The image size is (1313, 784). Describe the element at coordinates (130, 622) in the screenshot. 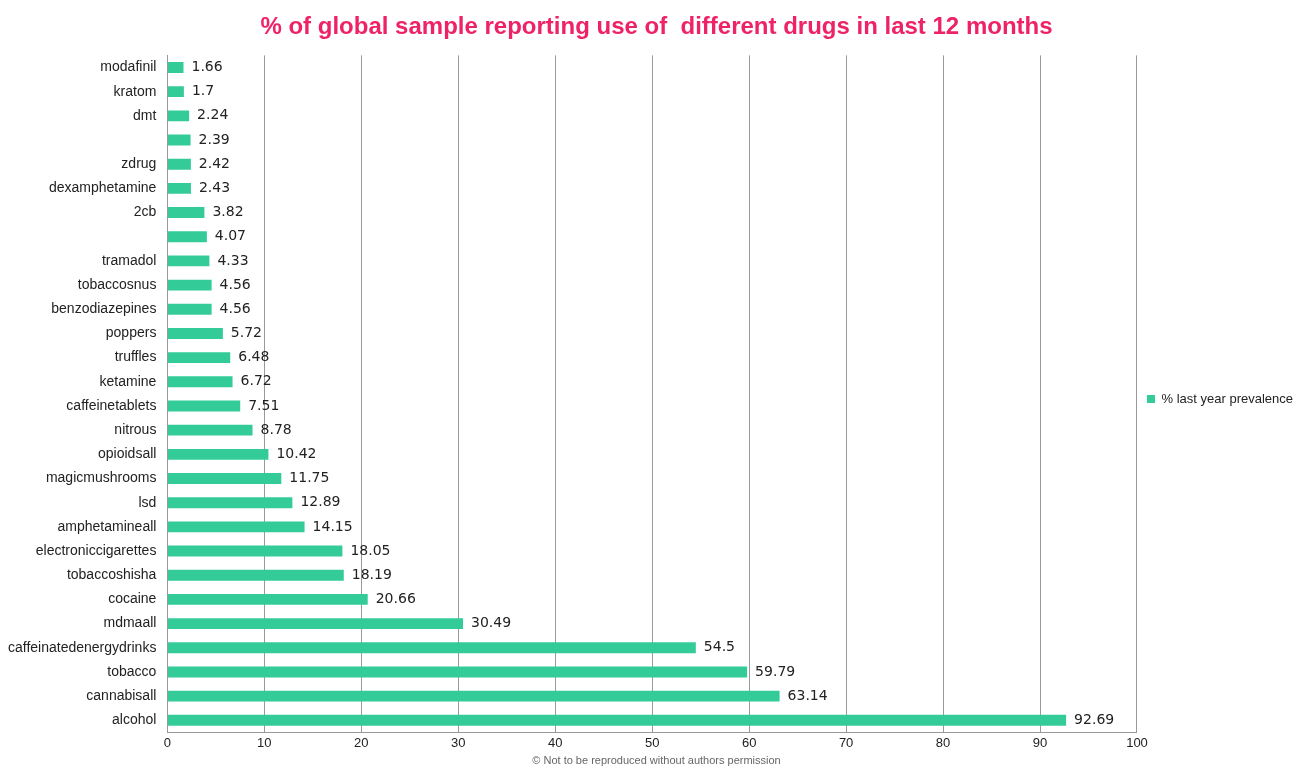

I see `y-tick-label: mdmaall` at that location.